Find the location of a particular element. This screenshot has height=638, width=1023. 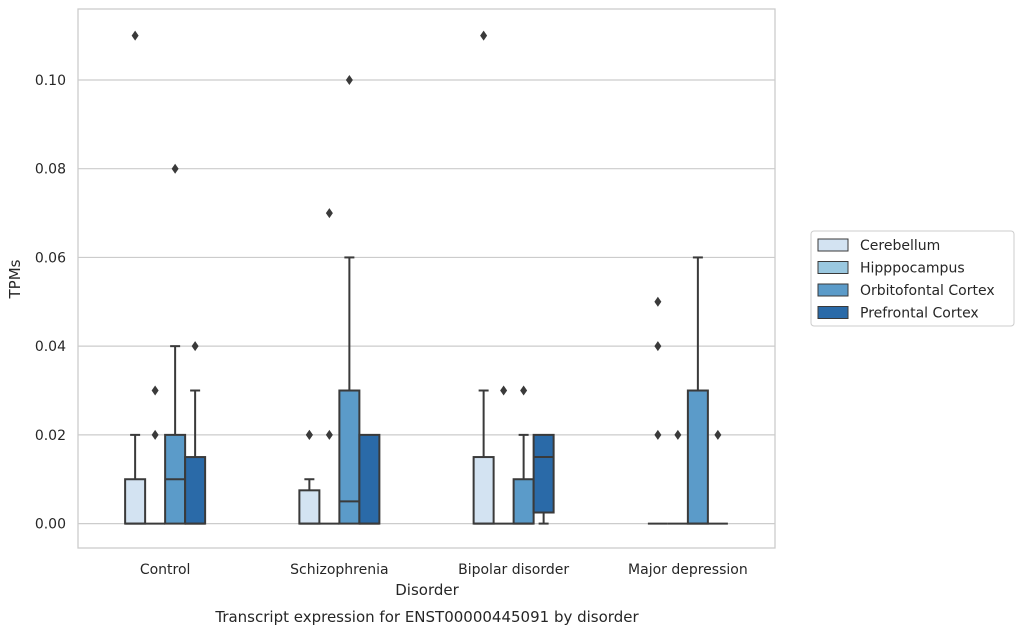

legend-frame is located at coordinates (912, 278).